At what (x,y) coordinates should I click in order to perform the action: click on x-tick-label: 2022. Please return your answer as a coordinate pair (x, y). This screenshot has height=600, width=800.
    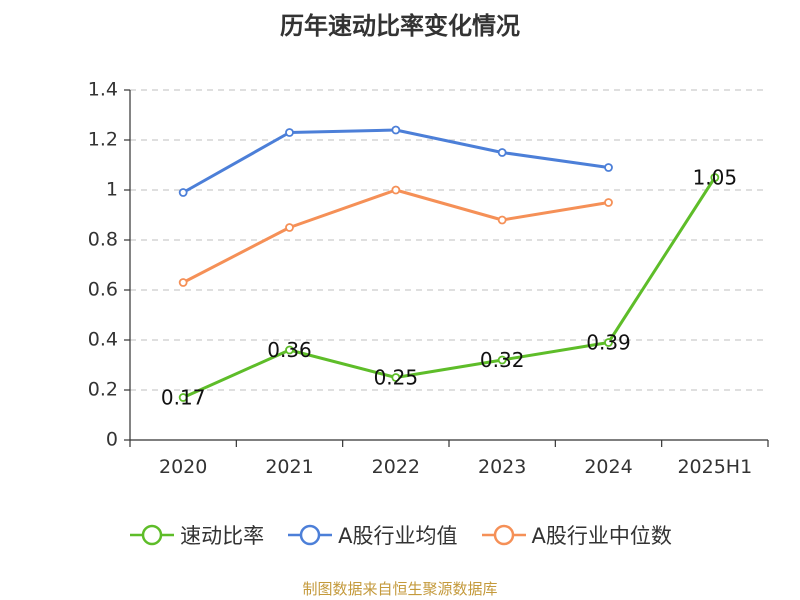
    Looking at the image, I should click on (396, 467).